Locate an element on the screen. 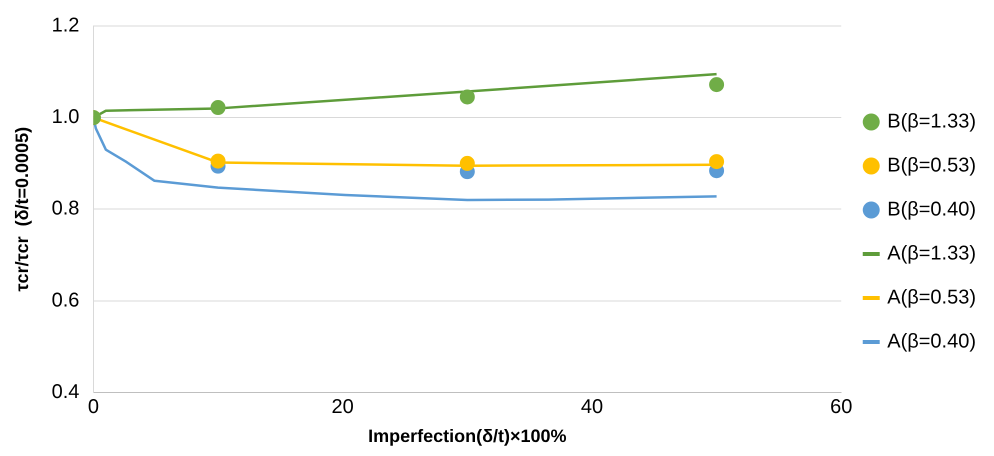 The height and width of the screenshot is (456, 994). legend-label: A(β=0.53) is located at coordinates (931, 297).